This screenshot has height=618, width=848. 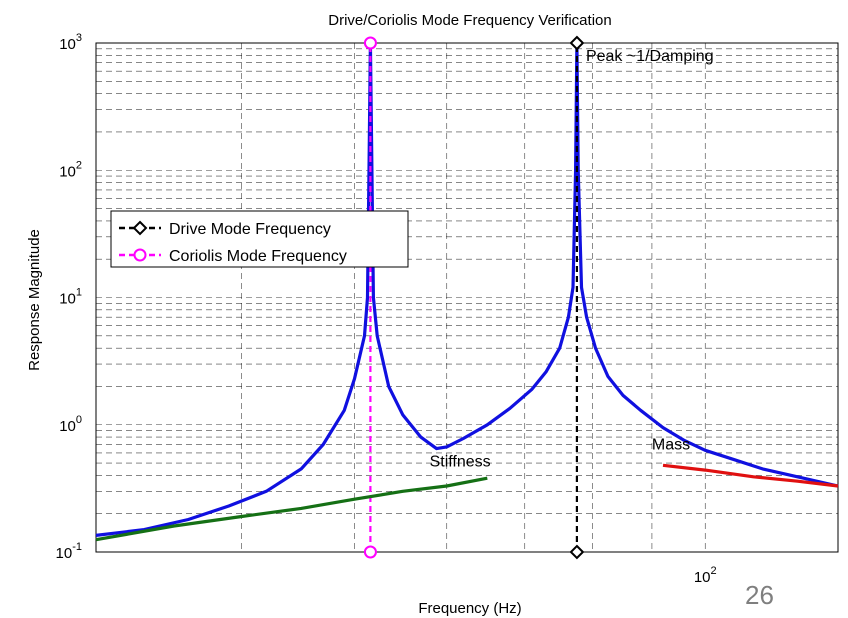 What do you see at coordinates (671, 444) in the screenshot?
I see `annotation-label: Mass` at bounding box center [671, 444].